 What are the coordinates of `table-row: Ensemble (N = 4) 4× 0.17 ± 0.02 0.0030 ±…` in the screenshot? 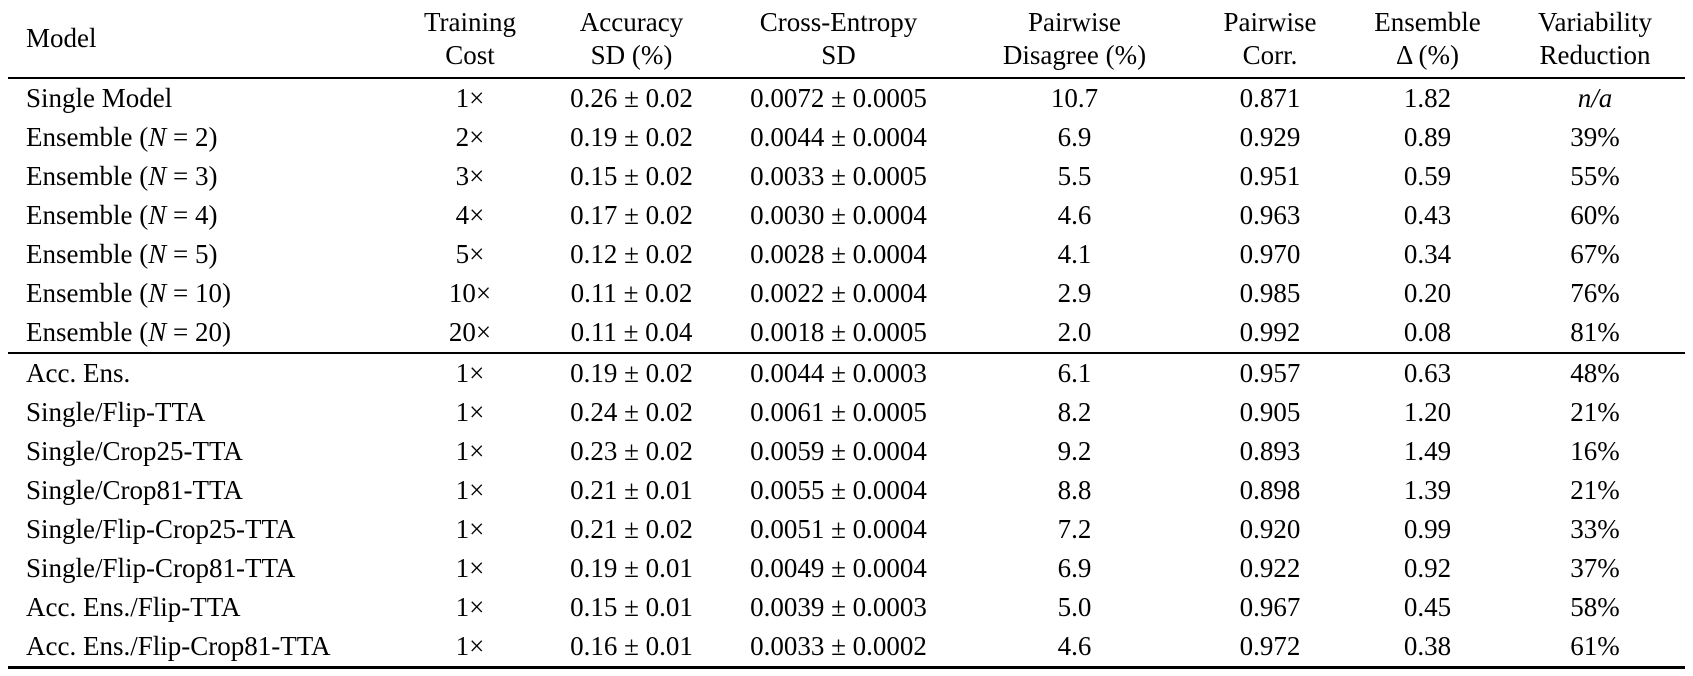 It's located at (846, 215).